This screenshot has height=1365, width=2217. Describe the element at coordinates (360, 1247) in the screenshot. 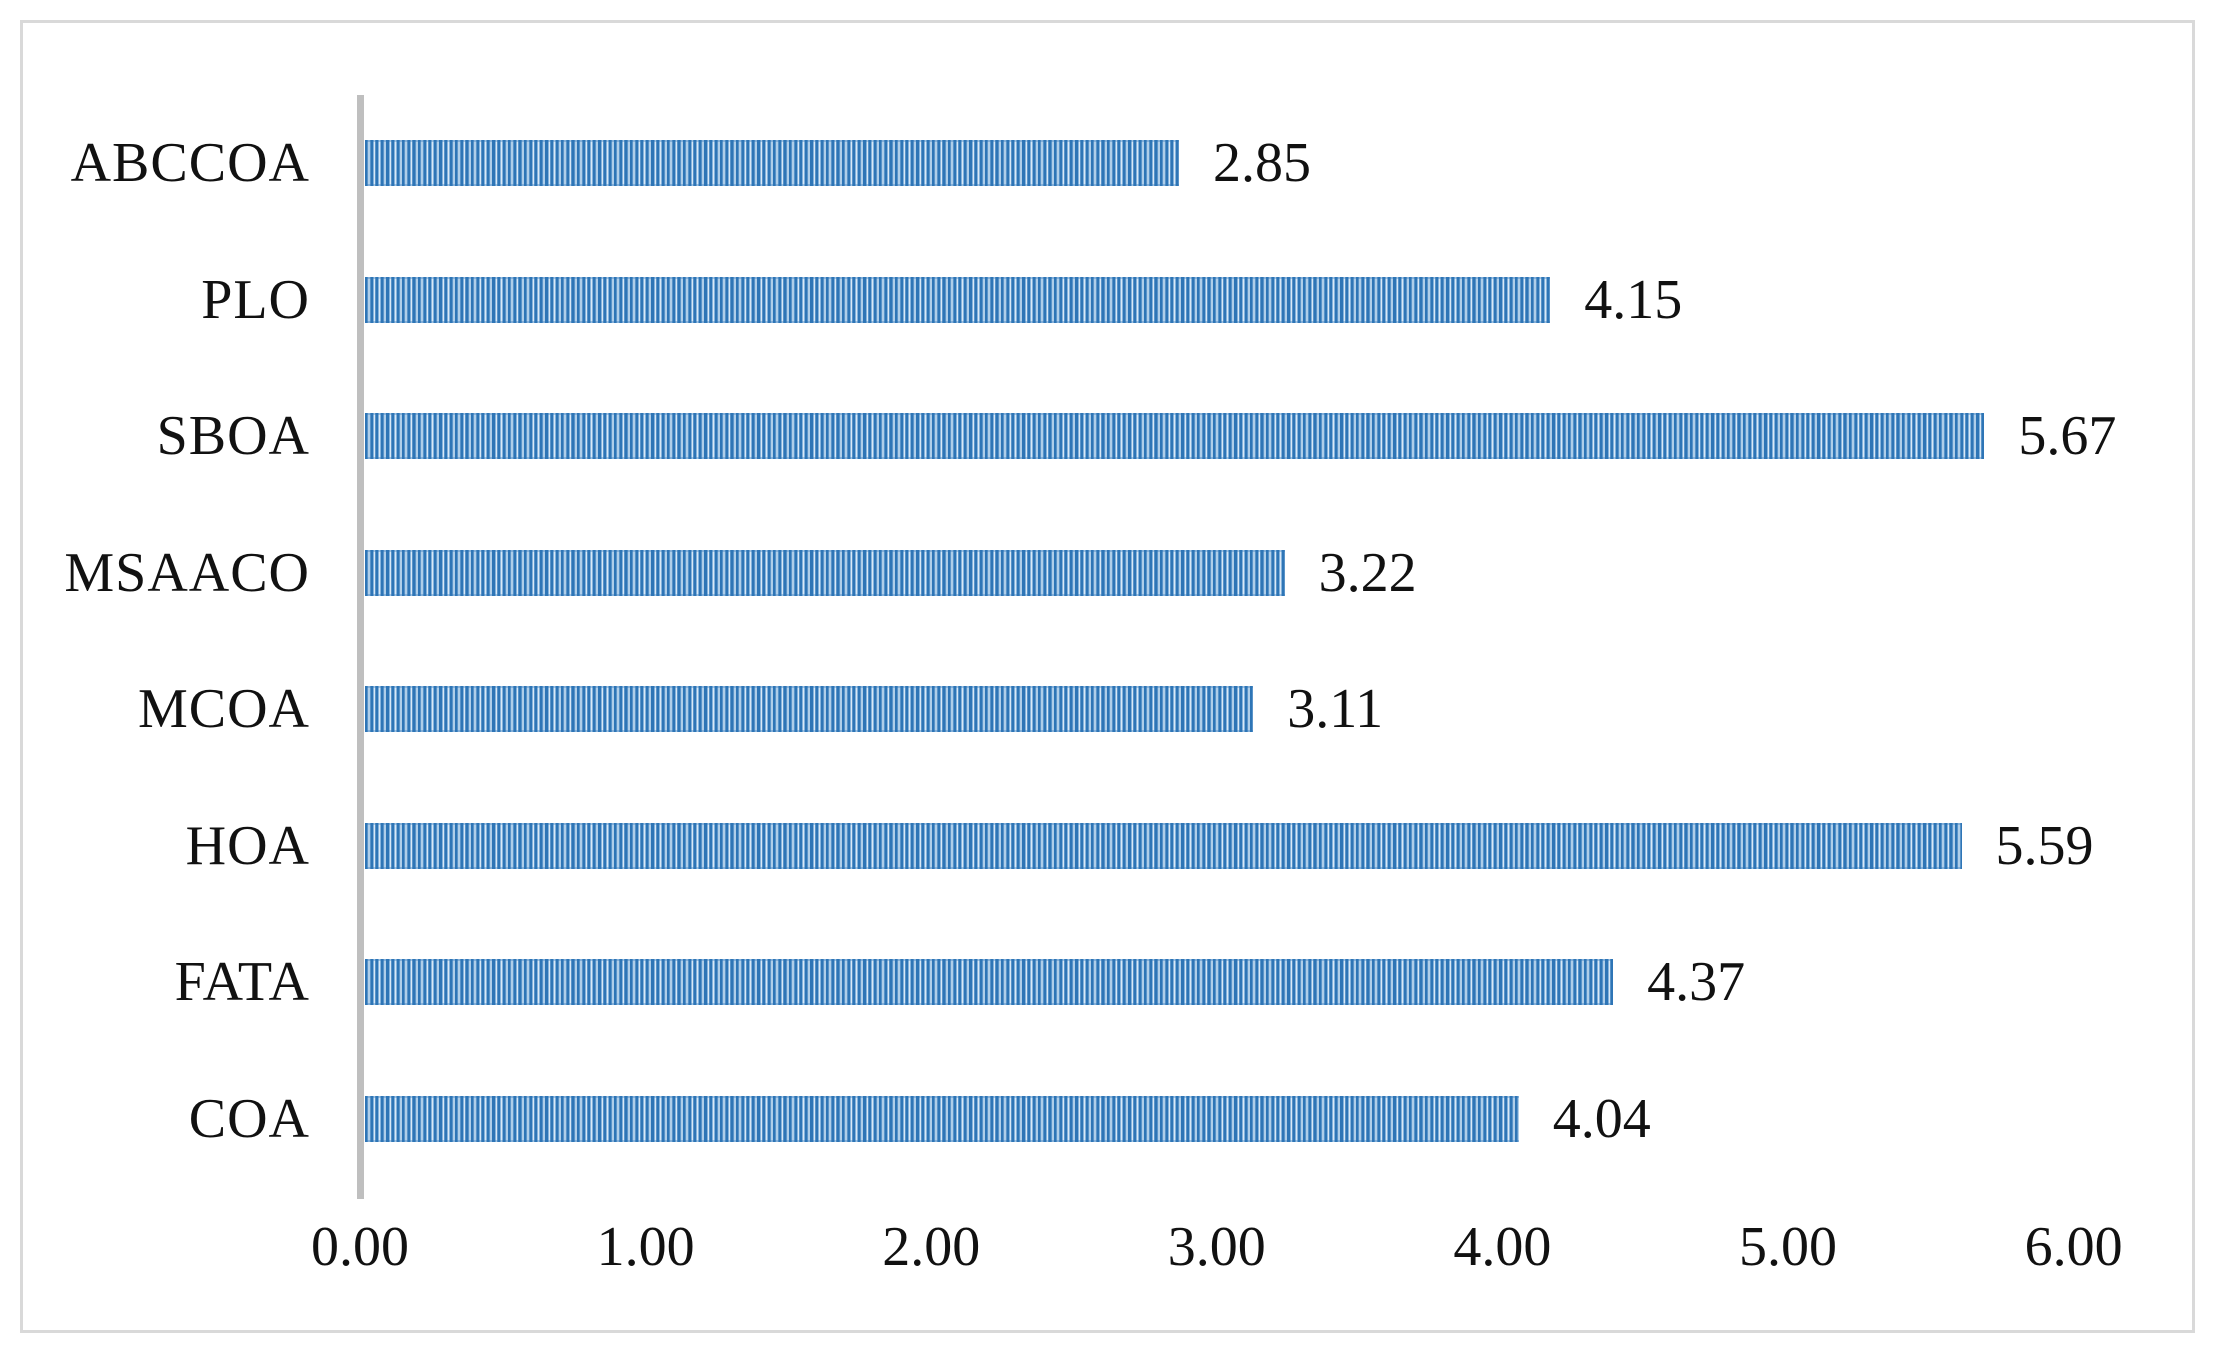

I see `x-tick-label: 0.00` at that location.